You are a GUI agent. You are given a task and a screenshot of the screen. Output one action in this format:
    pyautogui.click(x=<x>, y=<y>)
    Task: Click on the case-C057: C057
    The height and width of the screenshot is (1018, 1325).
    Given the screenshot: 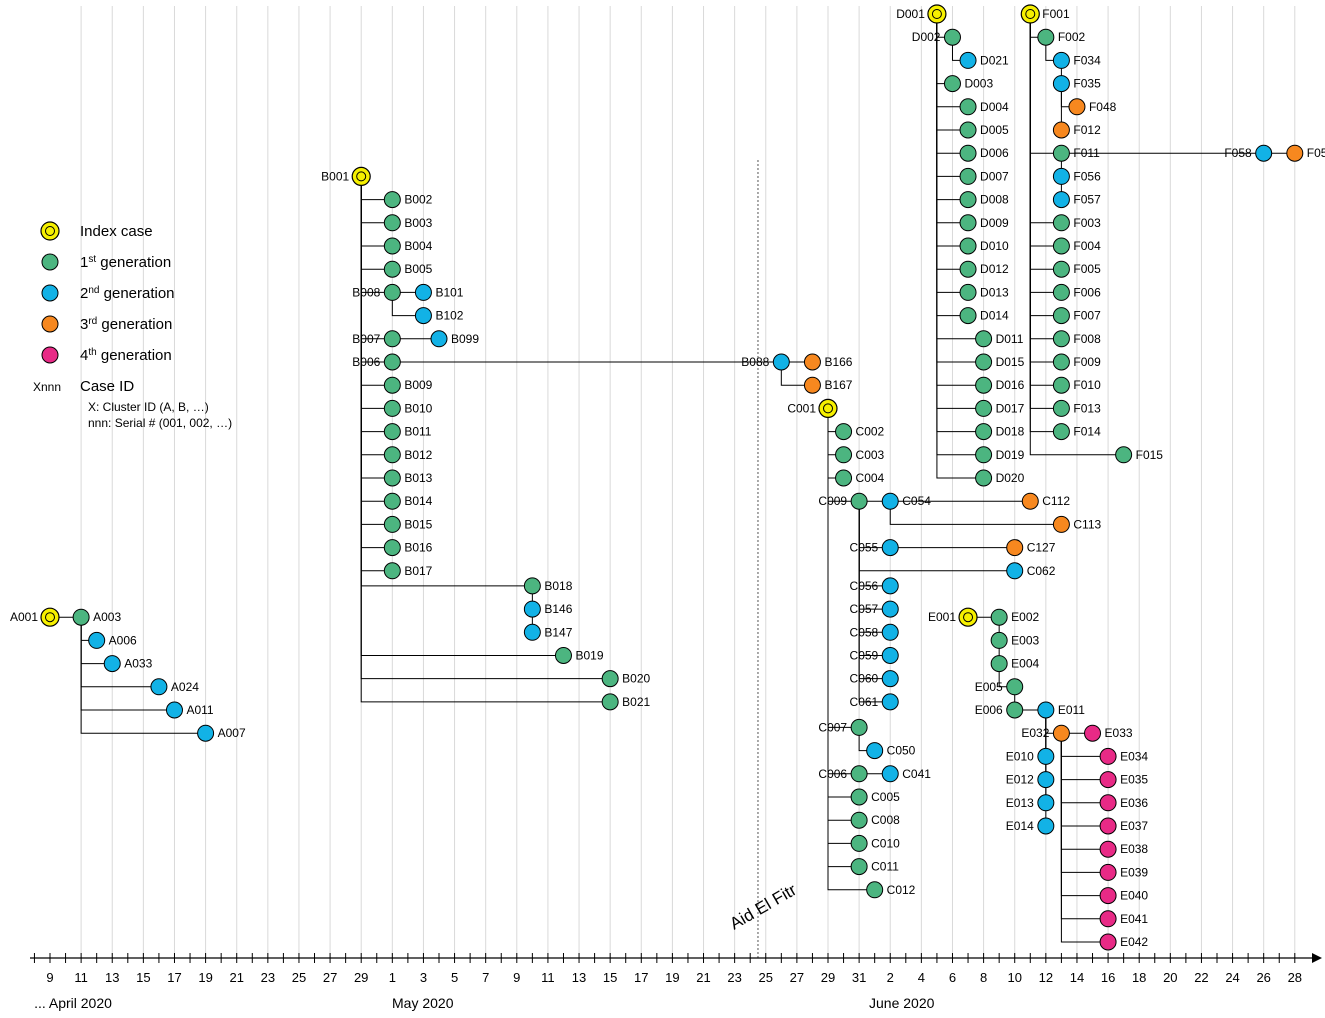 What is the action you would take?
    pyautogui.click(x=874, y=609)
    